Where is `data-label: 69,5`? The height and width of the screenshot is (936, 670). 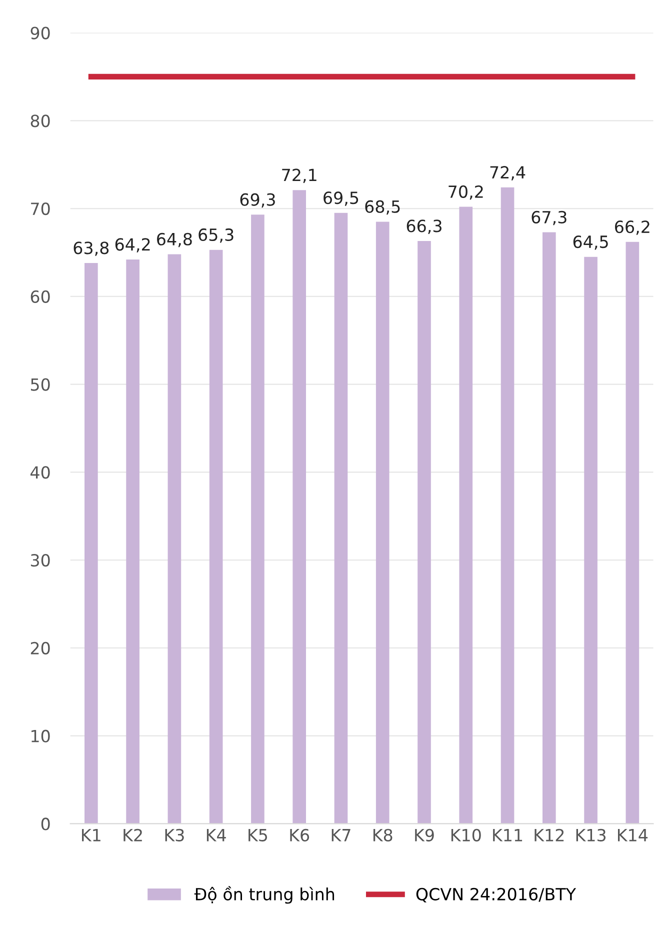
data-label: 69,5 is located at coordinates (341, 199).